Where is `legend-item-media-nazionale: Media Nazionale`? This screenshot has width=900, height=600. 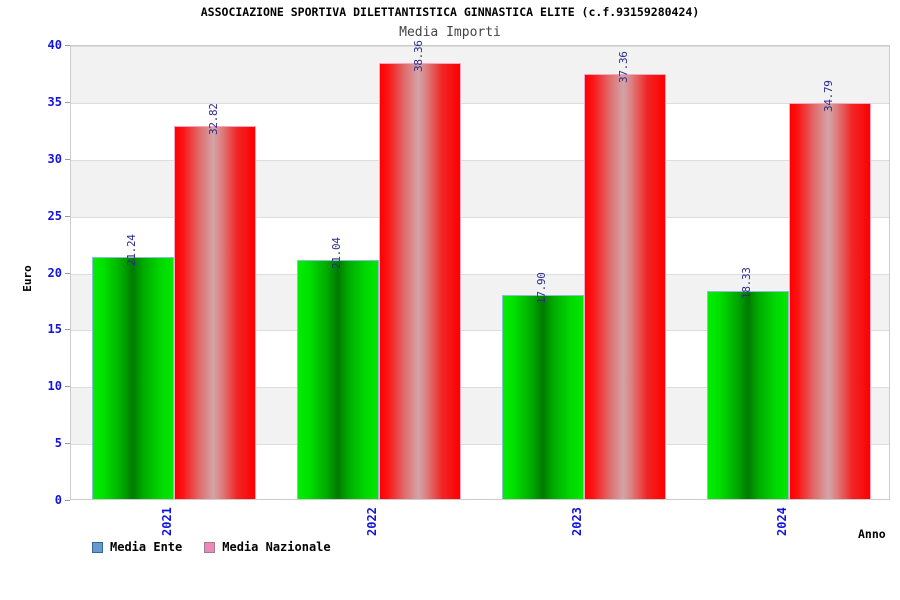 legend-item-media-nazionale: Media Nazionale is located at coordinates (267, 547).